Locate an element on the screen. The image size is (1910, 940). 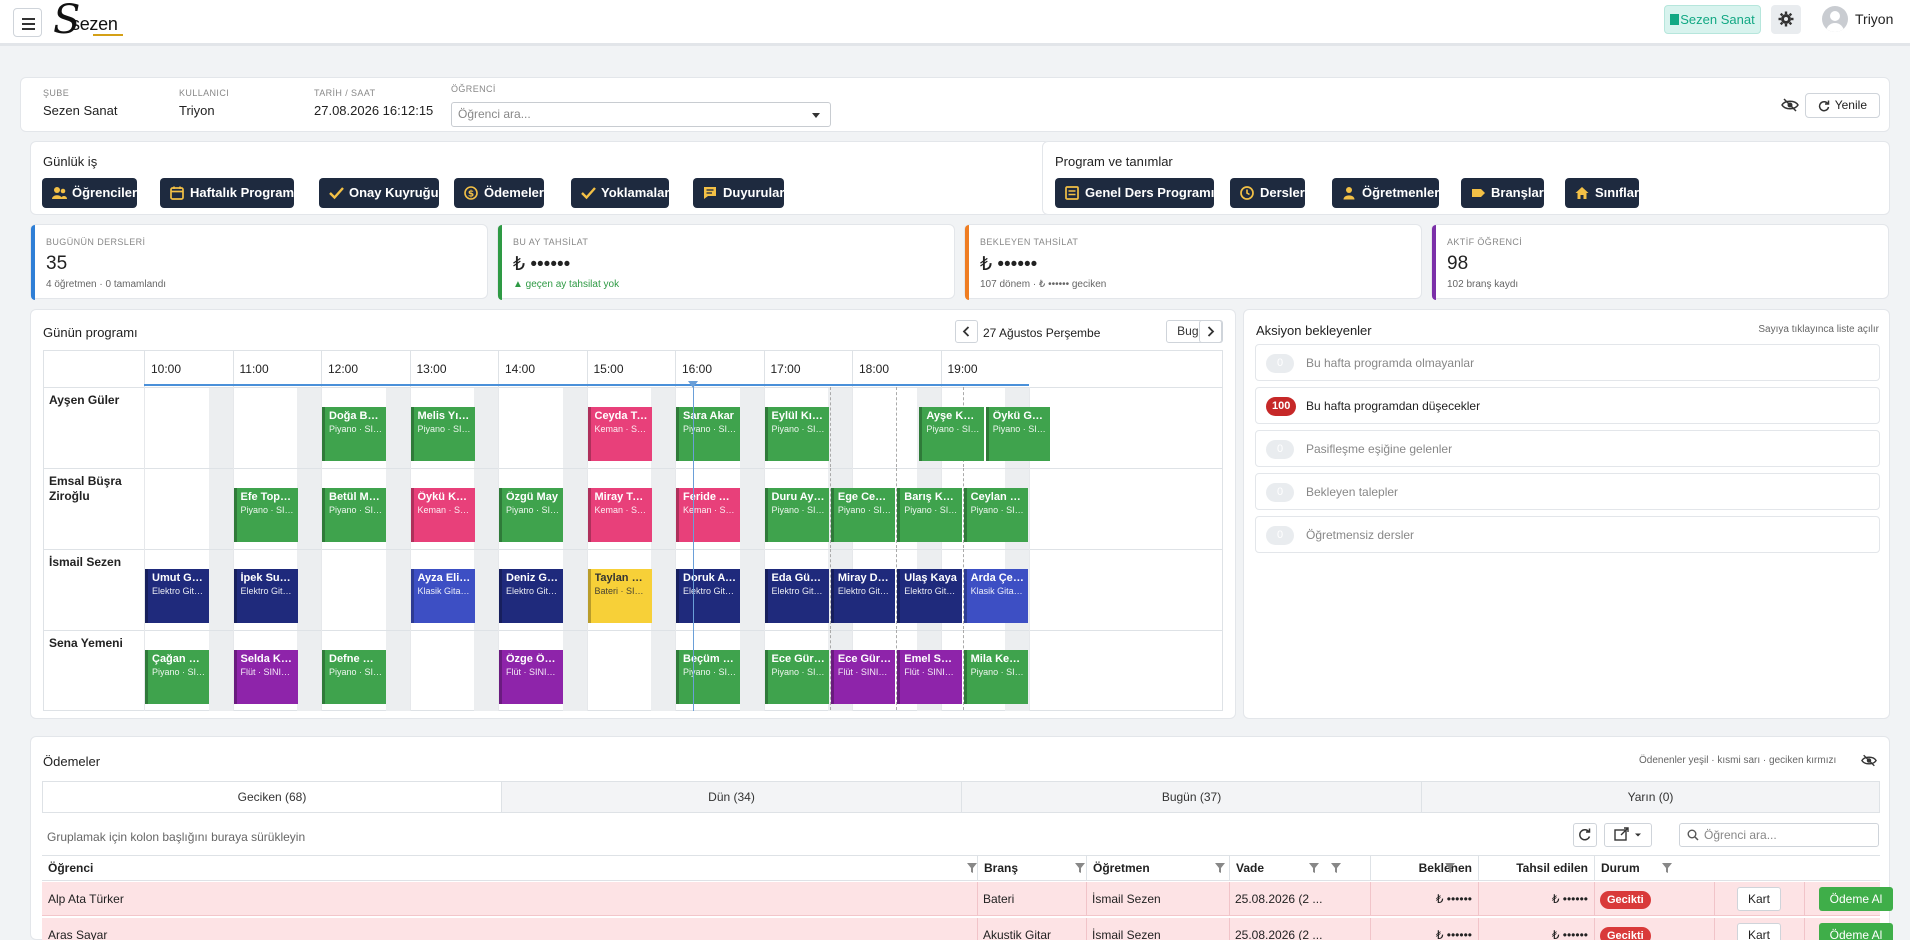
lesson-block: Özge Öncül Flüt · SINIF 2 is located at coordinates (531, 677).